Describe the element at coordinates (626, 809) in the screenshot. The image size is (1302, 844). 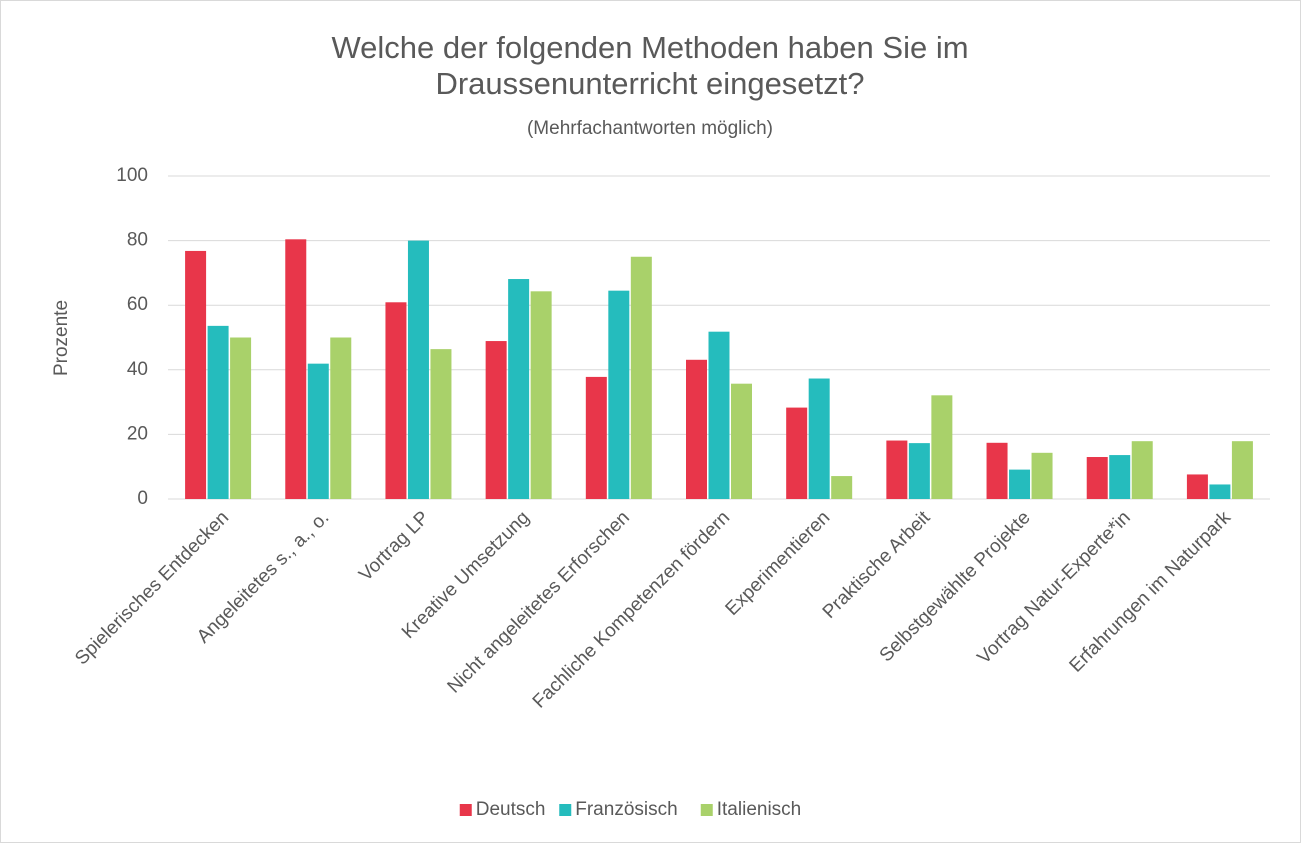
I see `legend-label: Französisch` at that location.